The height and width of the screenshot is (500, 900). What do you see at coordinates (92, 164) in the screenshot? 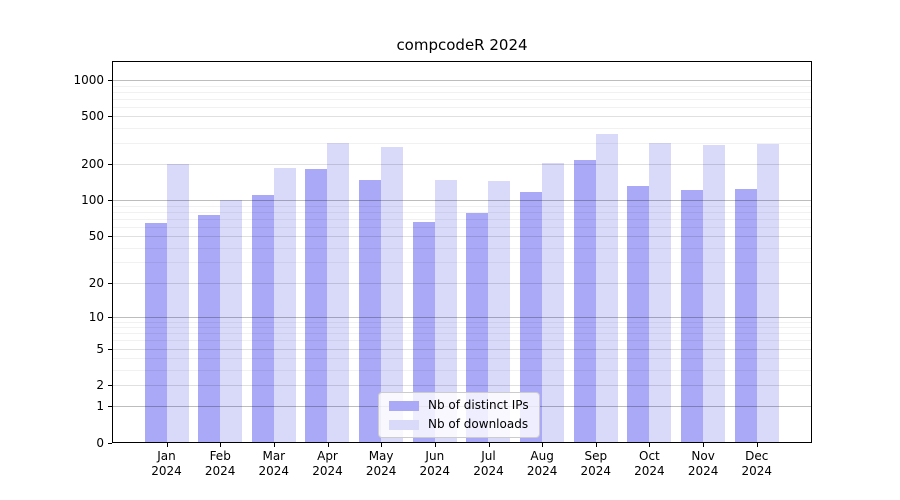
I see `y-tick-label-200: 200` at bounding box center [92, 164].